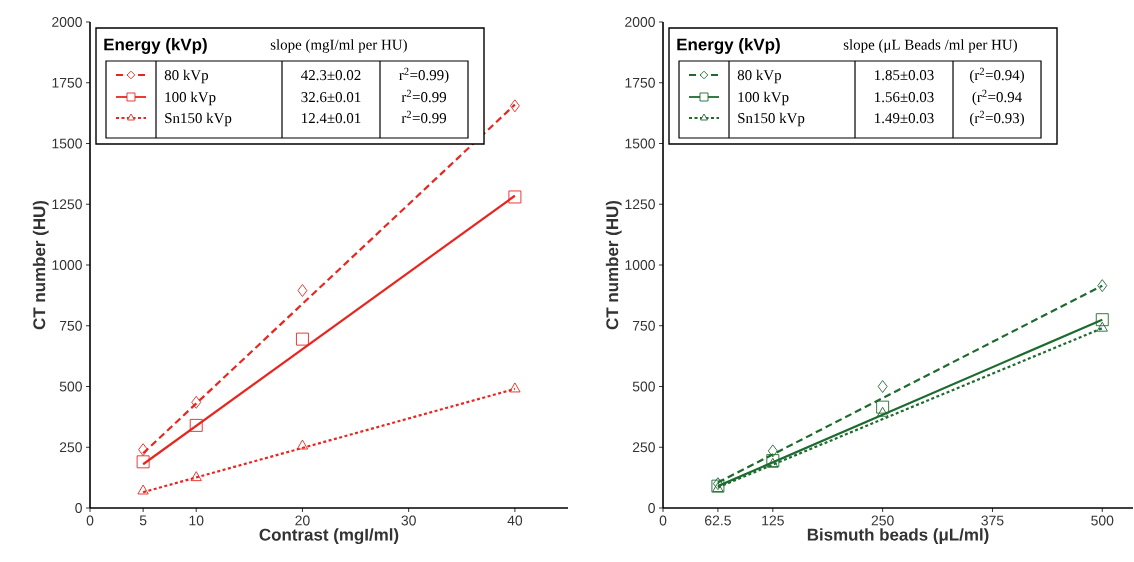 This screenshot has height=562, width=1134. Describe the element at coordinates (997, 97) in the screenshot. I see `annotation: (r$^{2}$=0.94` at that location.